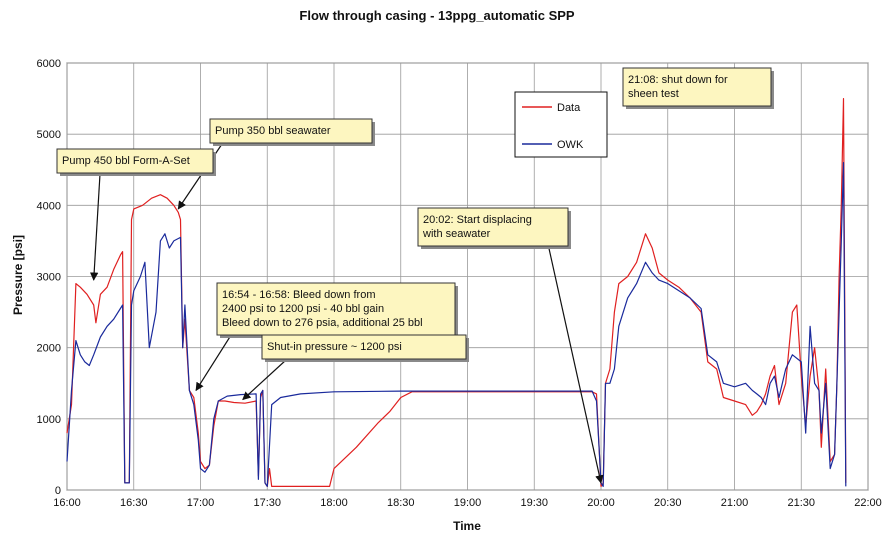 Image resolution: width=885 pixels, height=537 pixels. I want to click on x-tick-label: 19:00, so click(468, 503).